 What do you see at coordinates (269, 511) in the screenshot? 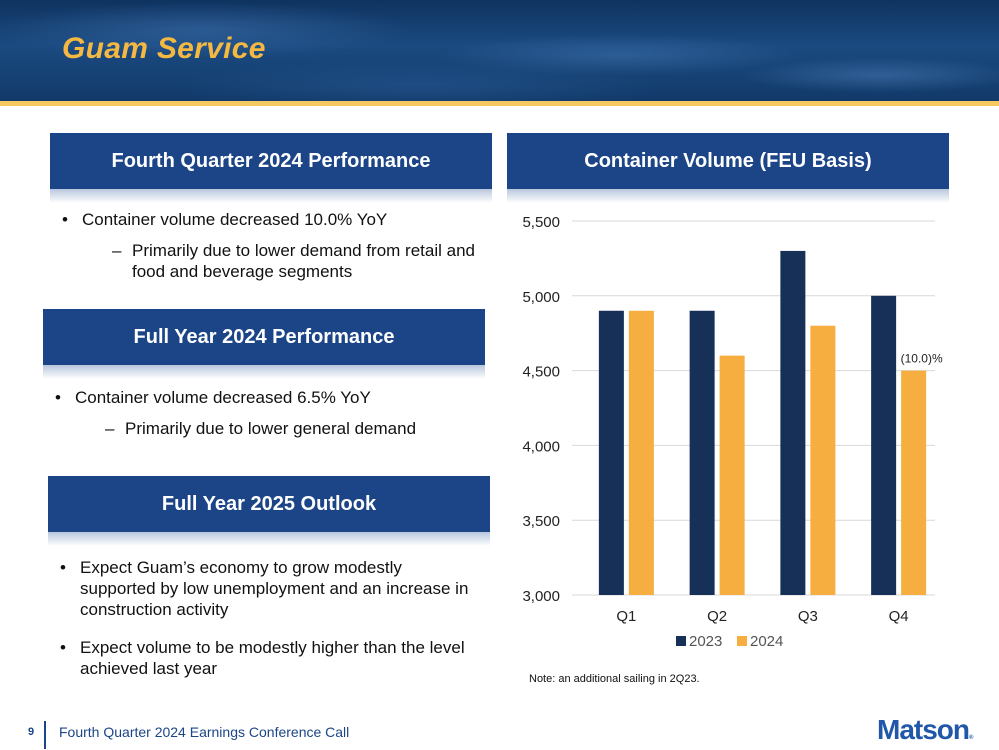
I see `section-header-fy2025-outlook: Full Year 2025 Outlook` at bounding box center [269, 511].